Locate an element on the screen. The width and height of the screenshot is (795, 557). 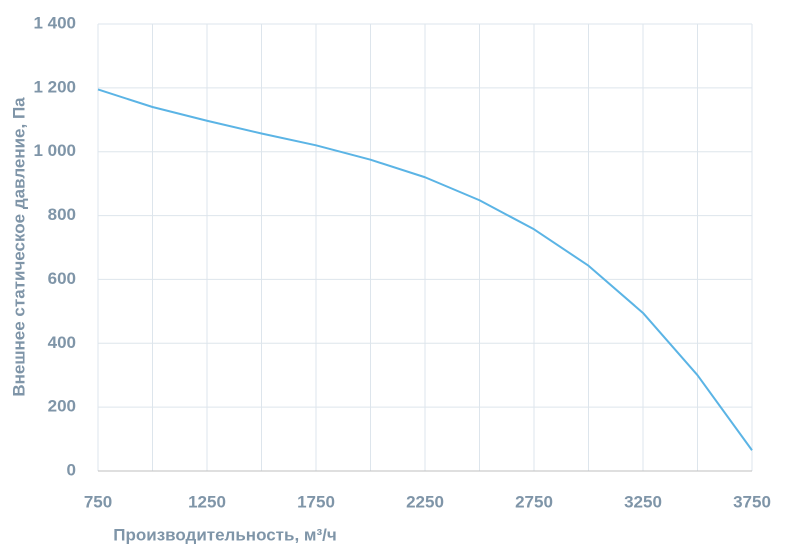
y-tick-label: 200 is located at coordinates (62, 406).